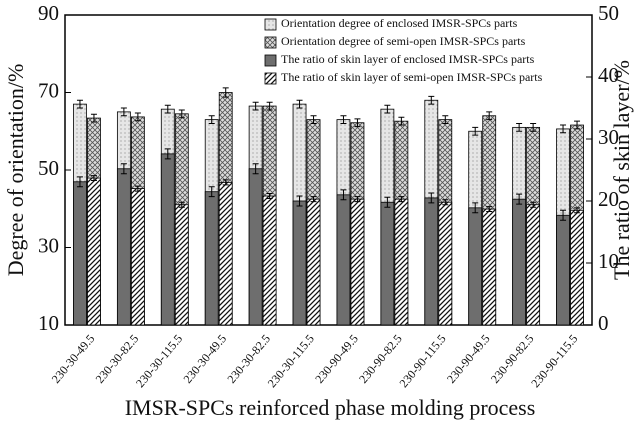 The height and width of the screenshot is (424, 638). I want to click on y2-tick-label: 20, so click(608, 199).